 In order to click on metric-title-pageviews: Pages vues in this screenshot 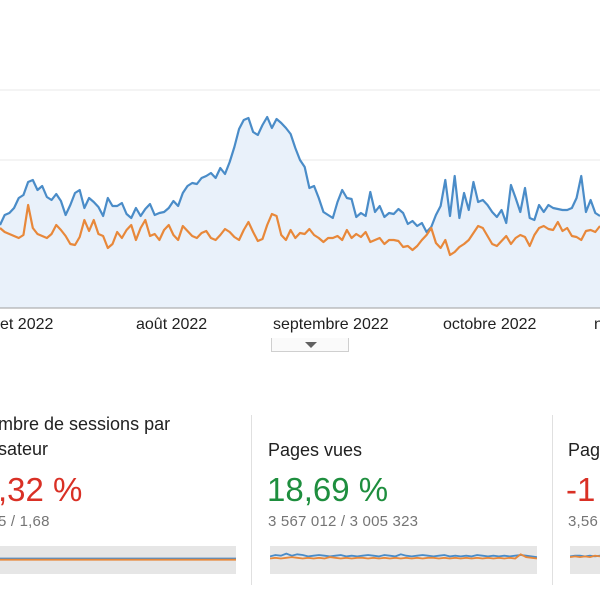, I will do `click(315, 450)`.